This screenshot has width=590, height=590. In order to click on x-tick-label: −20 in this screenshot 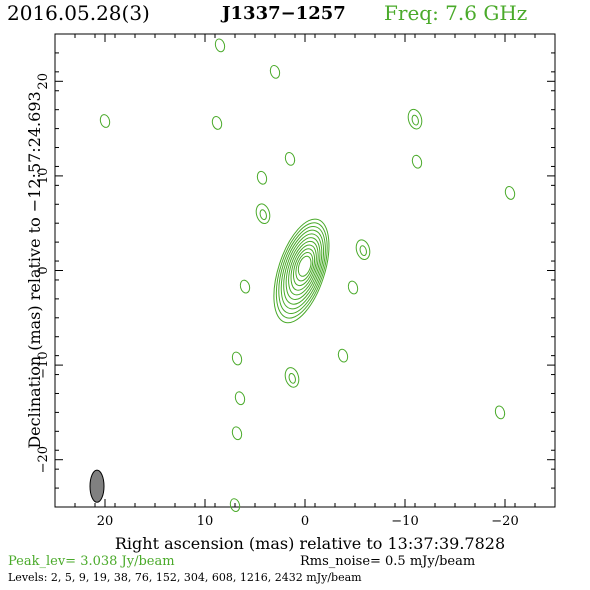, I will do `click(504, 521)`.